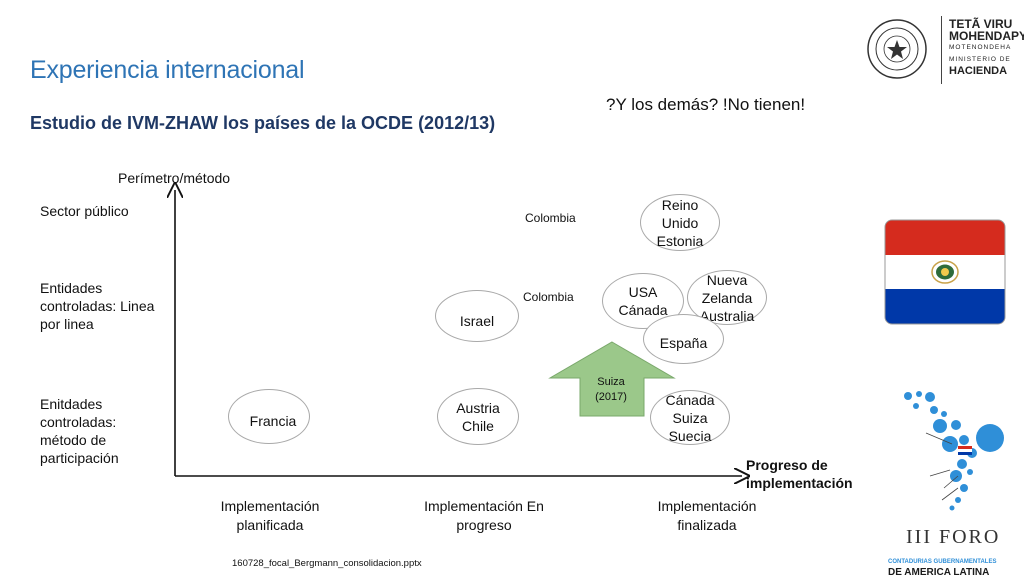  What do you see at coordinates (548, 297) in the screenshot?
I see `colombia-label-2: Colombia` at bounding box center [548, 297].